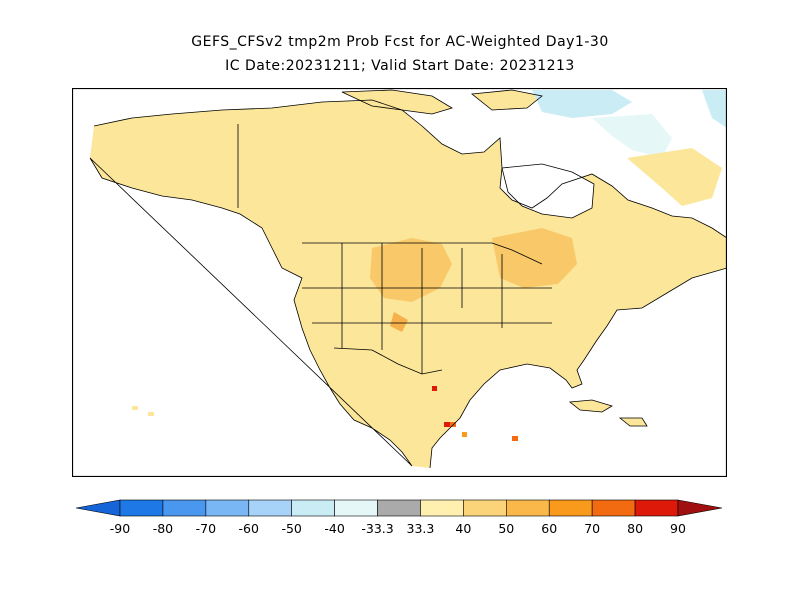 This screenshot has height=600, width=800. Describe the element at coordinates (421, 528) in the screenshot. I see `colorbar-tick-label: 33.3` at that location.